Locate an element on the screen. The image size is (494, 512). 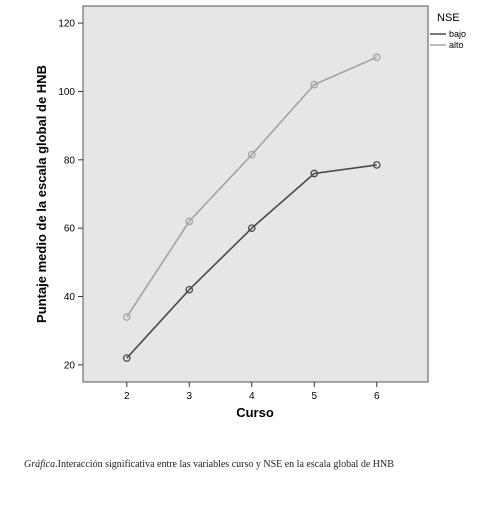
y-tick-label: 80 is located at coordinates (70, 160).